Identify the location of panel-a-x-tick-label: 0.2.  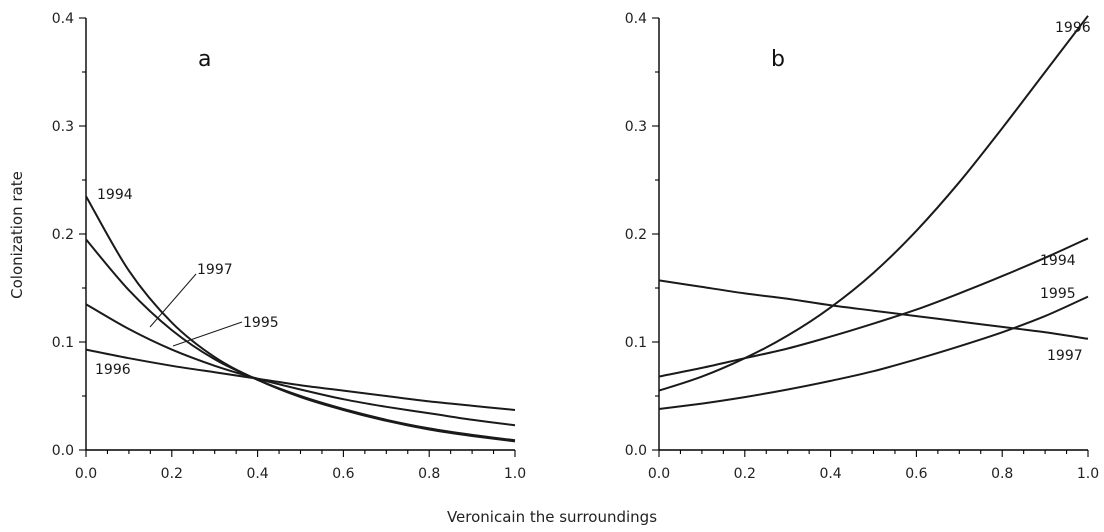
(172, 474).